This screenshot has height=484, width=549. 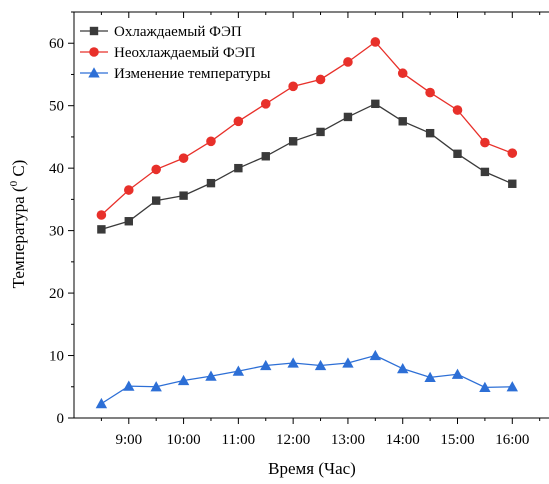 I want to click on y-axis-label-tail: C), so click(x=18, y=170).